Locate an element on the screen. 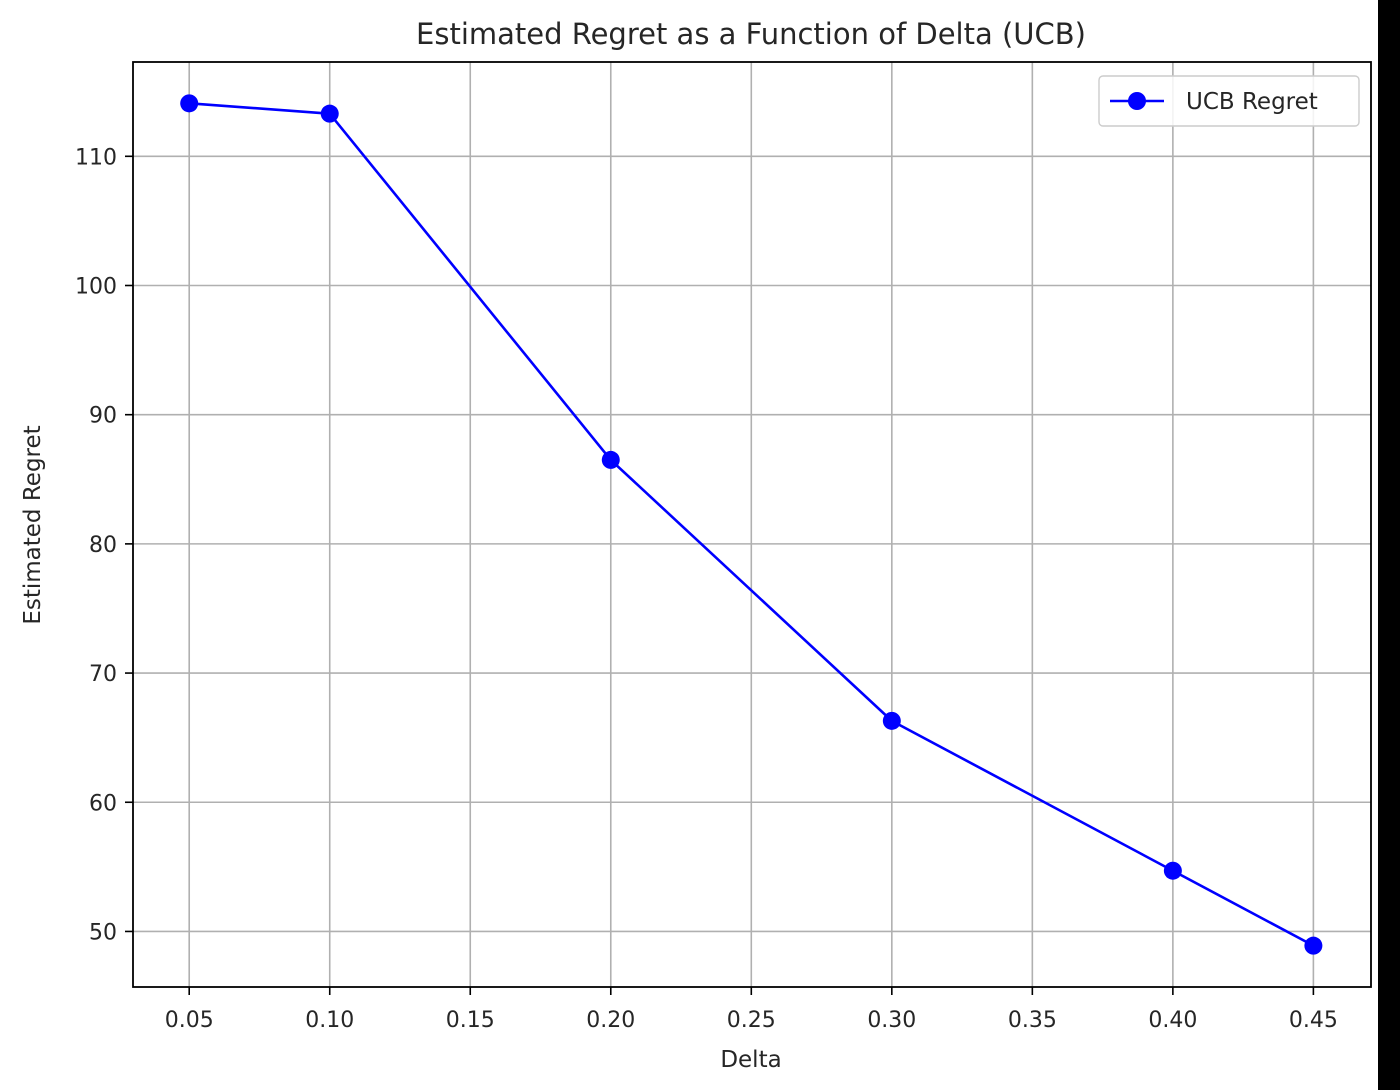 This screenshot has height=1090, width=1400. x-tick-label: 0.45 is located at coordinates (1313, 1020).